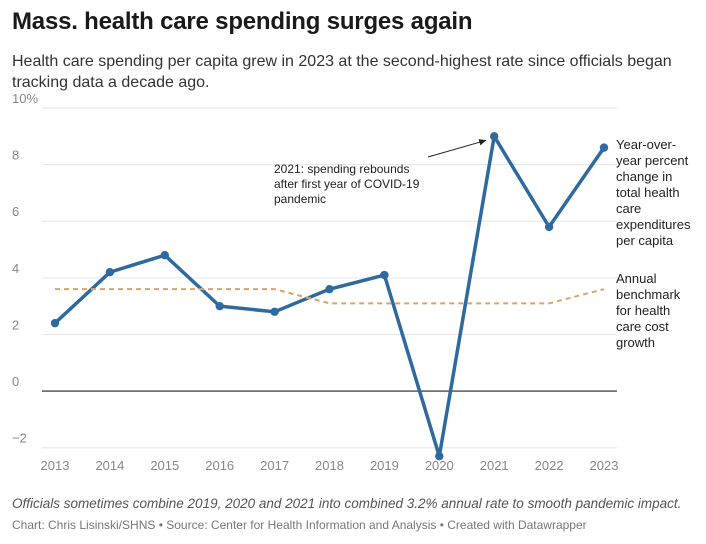 This screenshot has height=544, width=706. What do you see at coordinates (457, 148) in the screenshot?
I see `annotation-arrow-line` at bounding box center [457, 148].